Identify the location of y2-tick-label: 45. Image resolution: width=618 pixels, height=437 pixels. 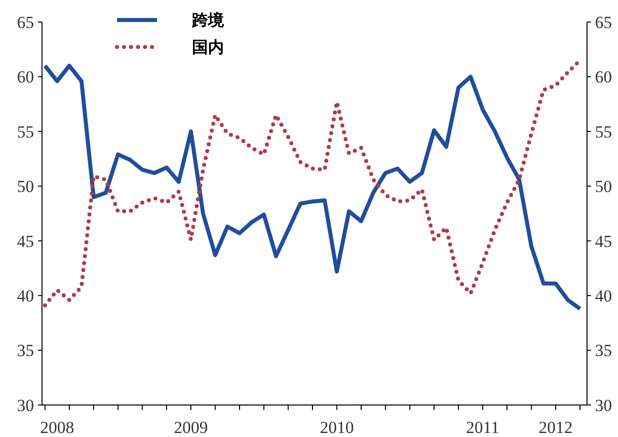
(603, 241).